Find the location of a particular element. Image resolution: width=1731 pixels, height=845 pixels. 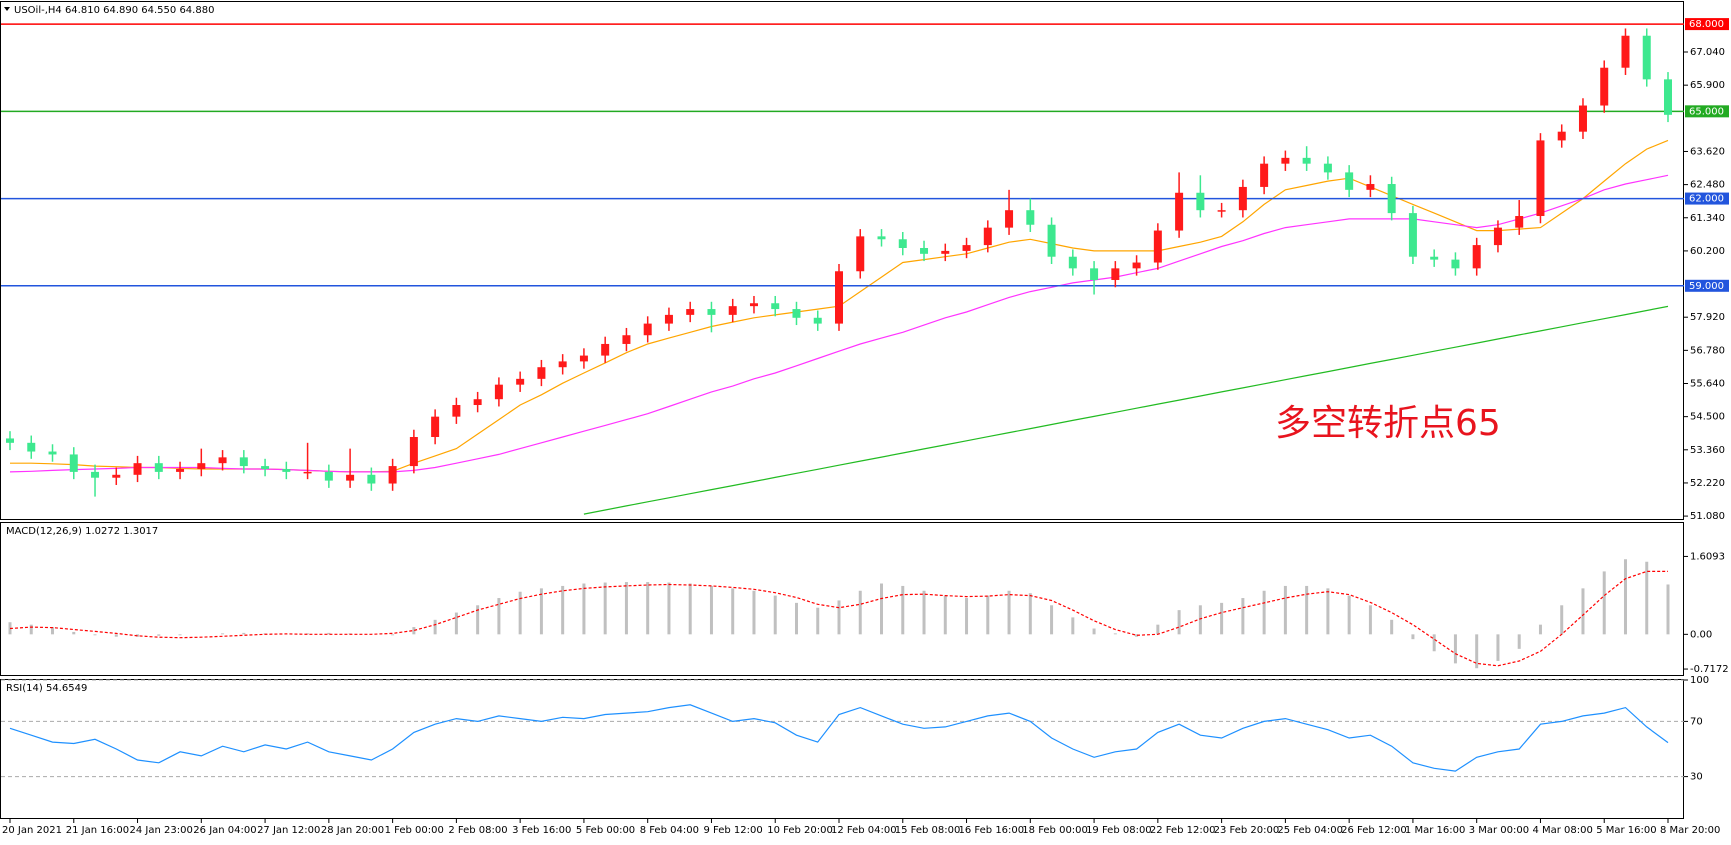

y-tick-label: 62.480 is located at coordinates (1707, 185).